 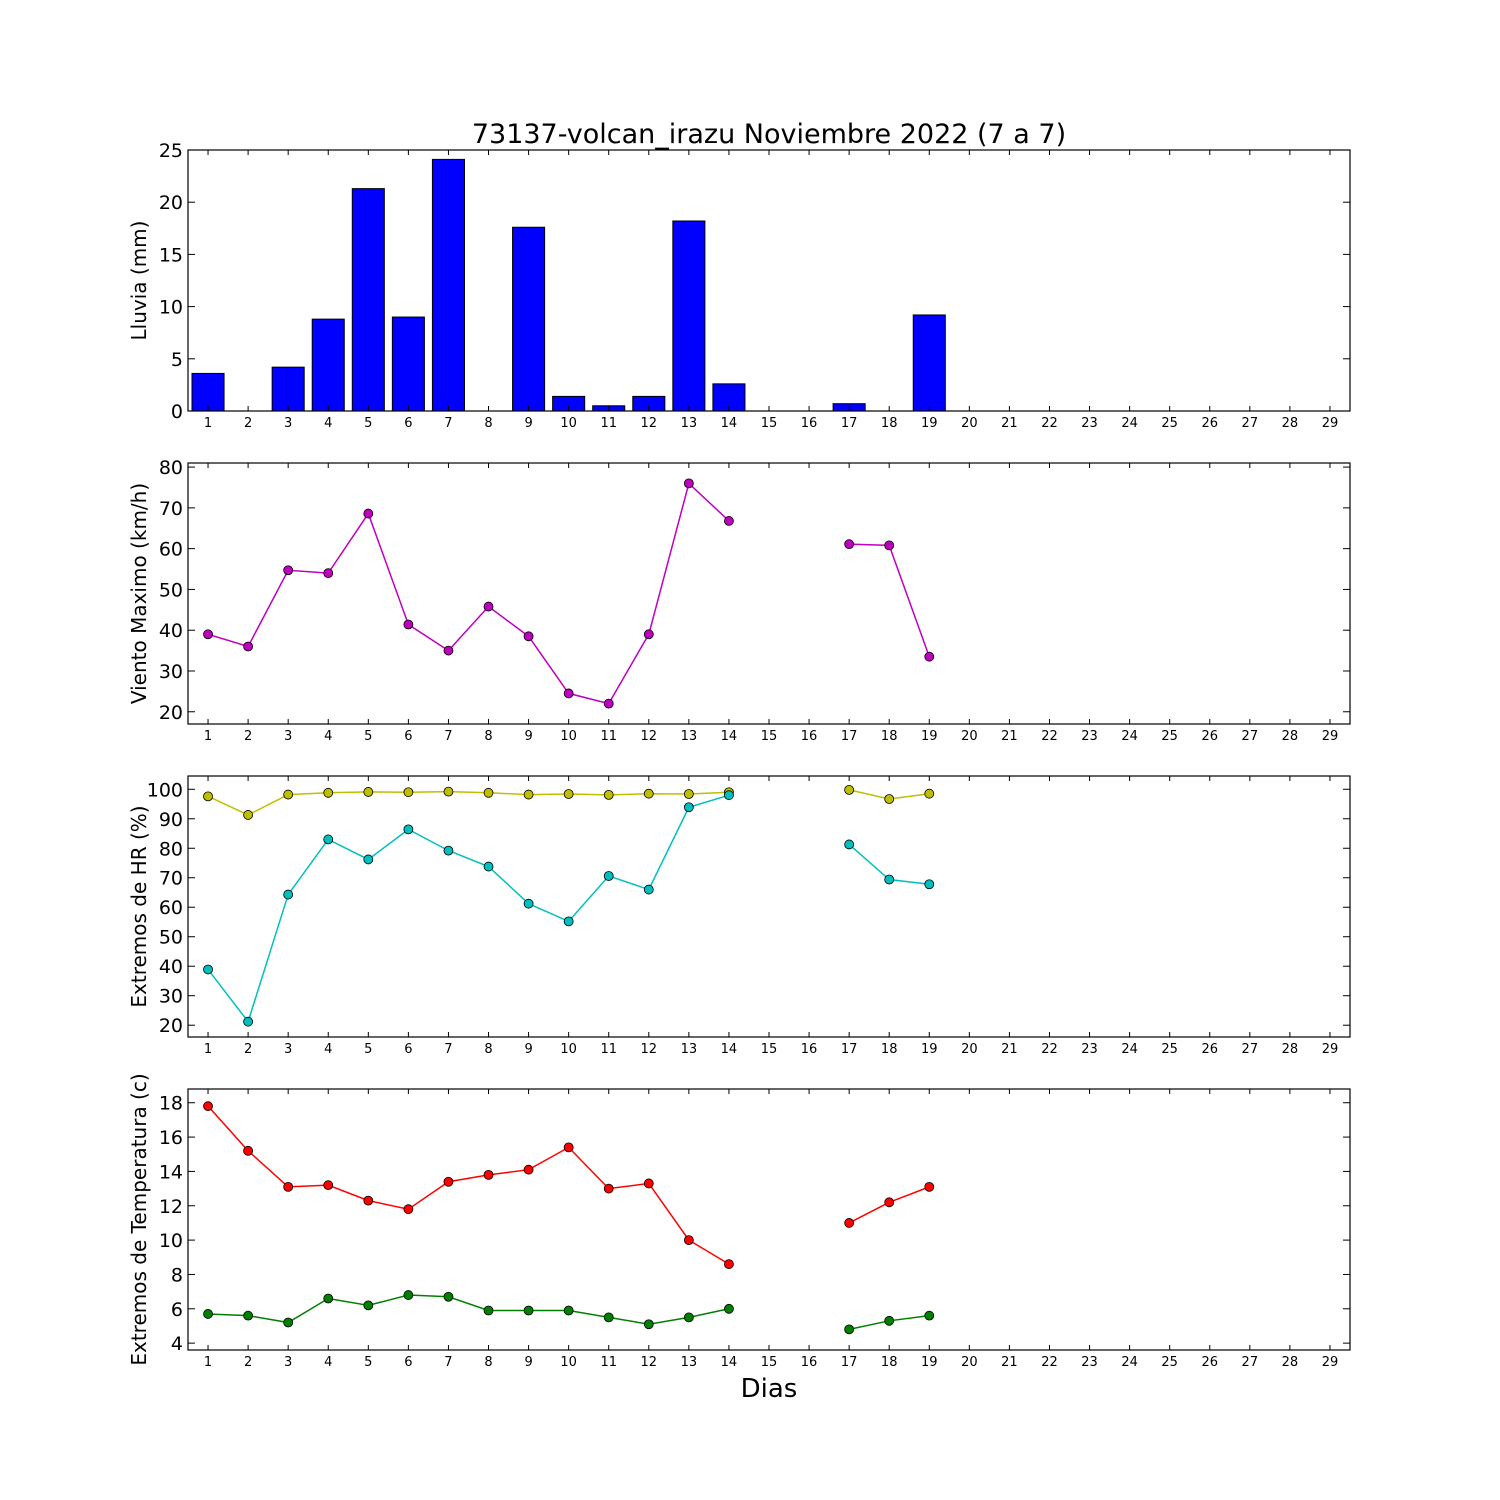 What do you see at coordinates (1009, 1362) in the screenshot?
I see `x-tick-label: 21` at bounding box center [1009, 1362].